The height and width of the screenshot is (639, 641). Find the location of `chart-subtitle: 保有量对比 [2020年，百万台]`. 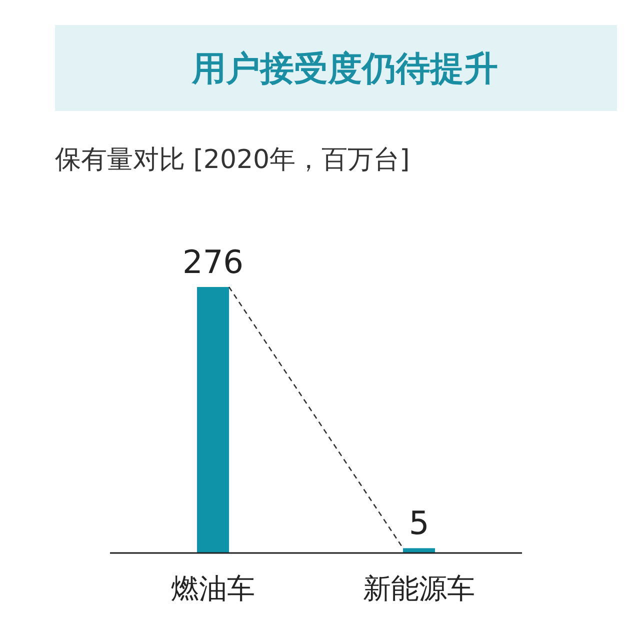

chart-subtitle: 保有量对比 [2020年，百万台] is located at coordinates (232, 160).